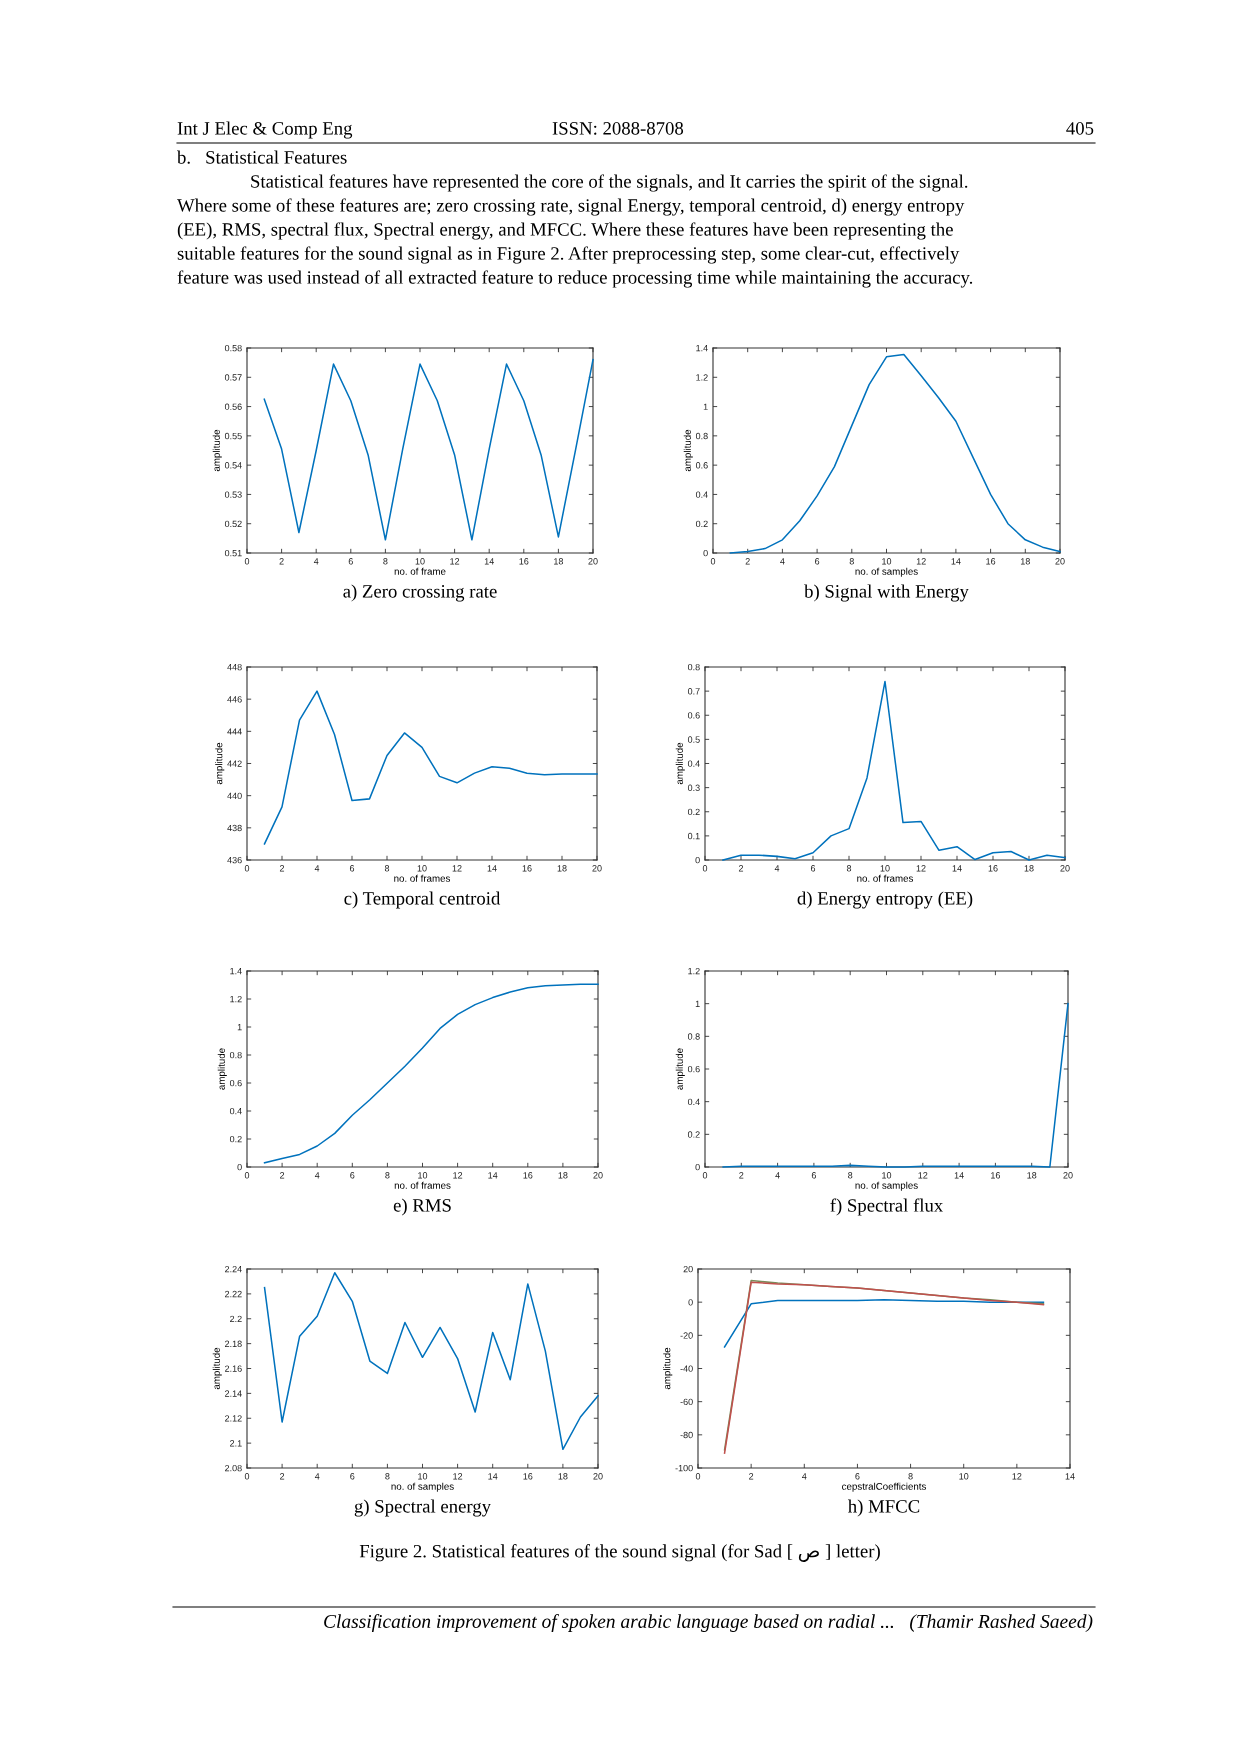  What do you see at coordinates (686, 1435) in the screenshot?
I see `y-tick-label: -80` at bounding box center [686, 1435].